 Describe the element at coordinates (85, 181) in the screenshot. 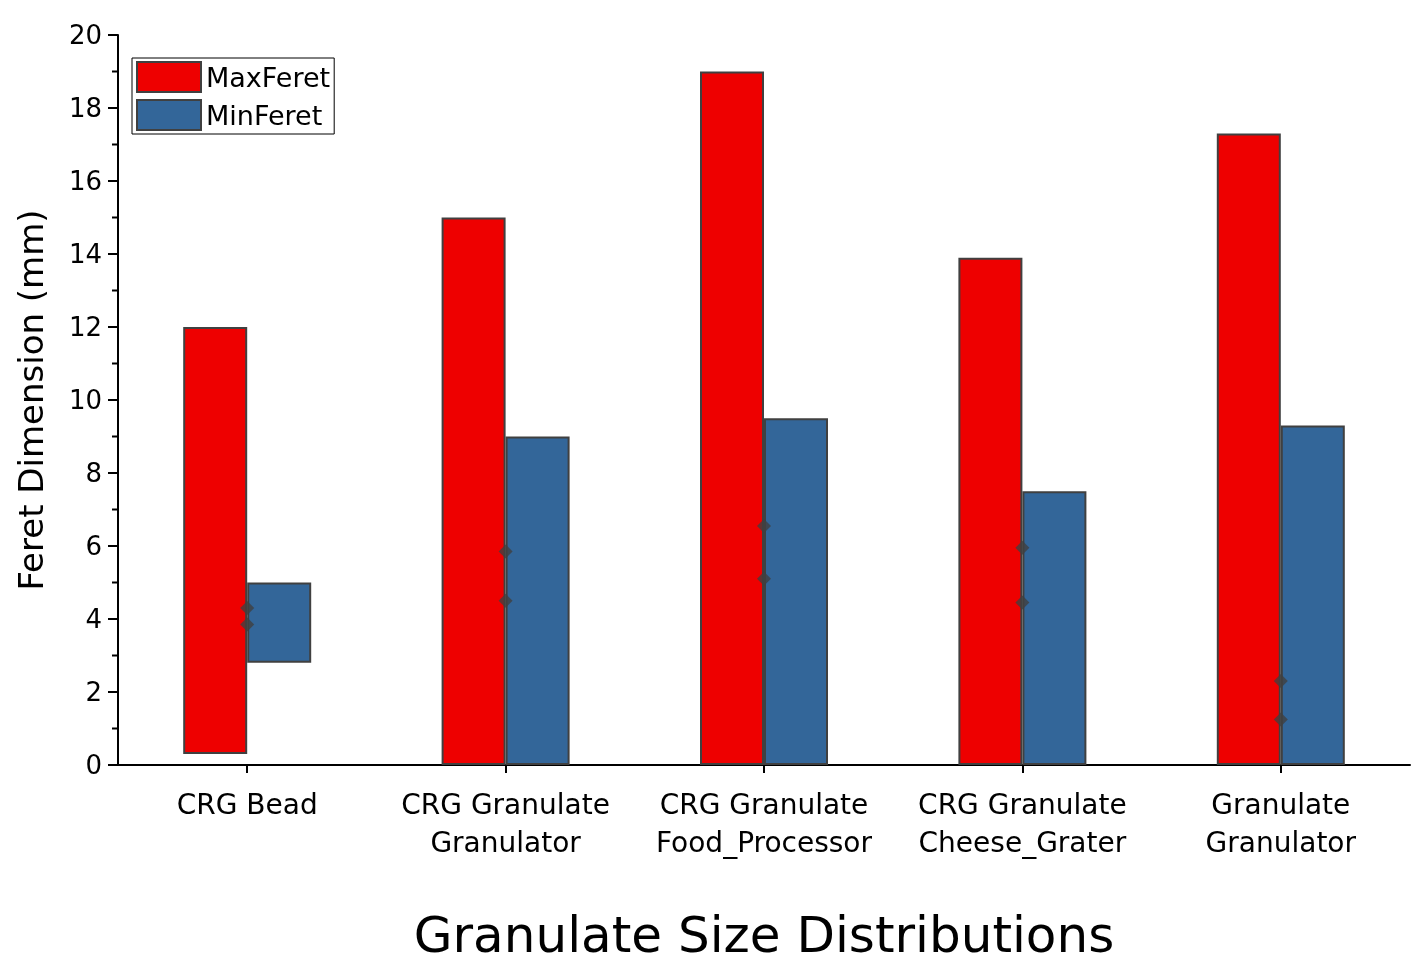

I see `y-tick-label: 16` at that location.